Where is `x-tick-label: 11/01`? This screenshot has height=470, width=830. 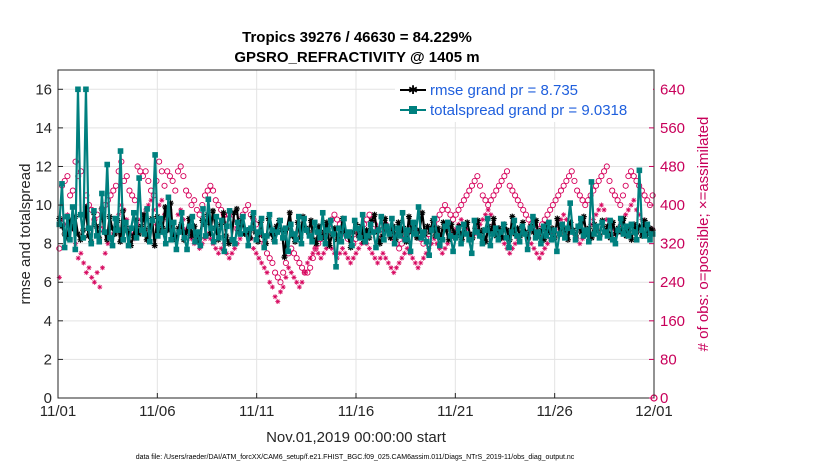
x-tick-label: 11/01 is located at coordinates (58, 411).